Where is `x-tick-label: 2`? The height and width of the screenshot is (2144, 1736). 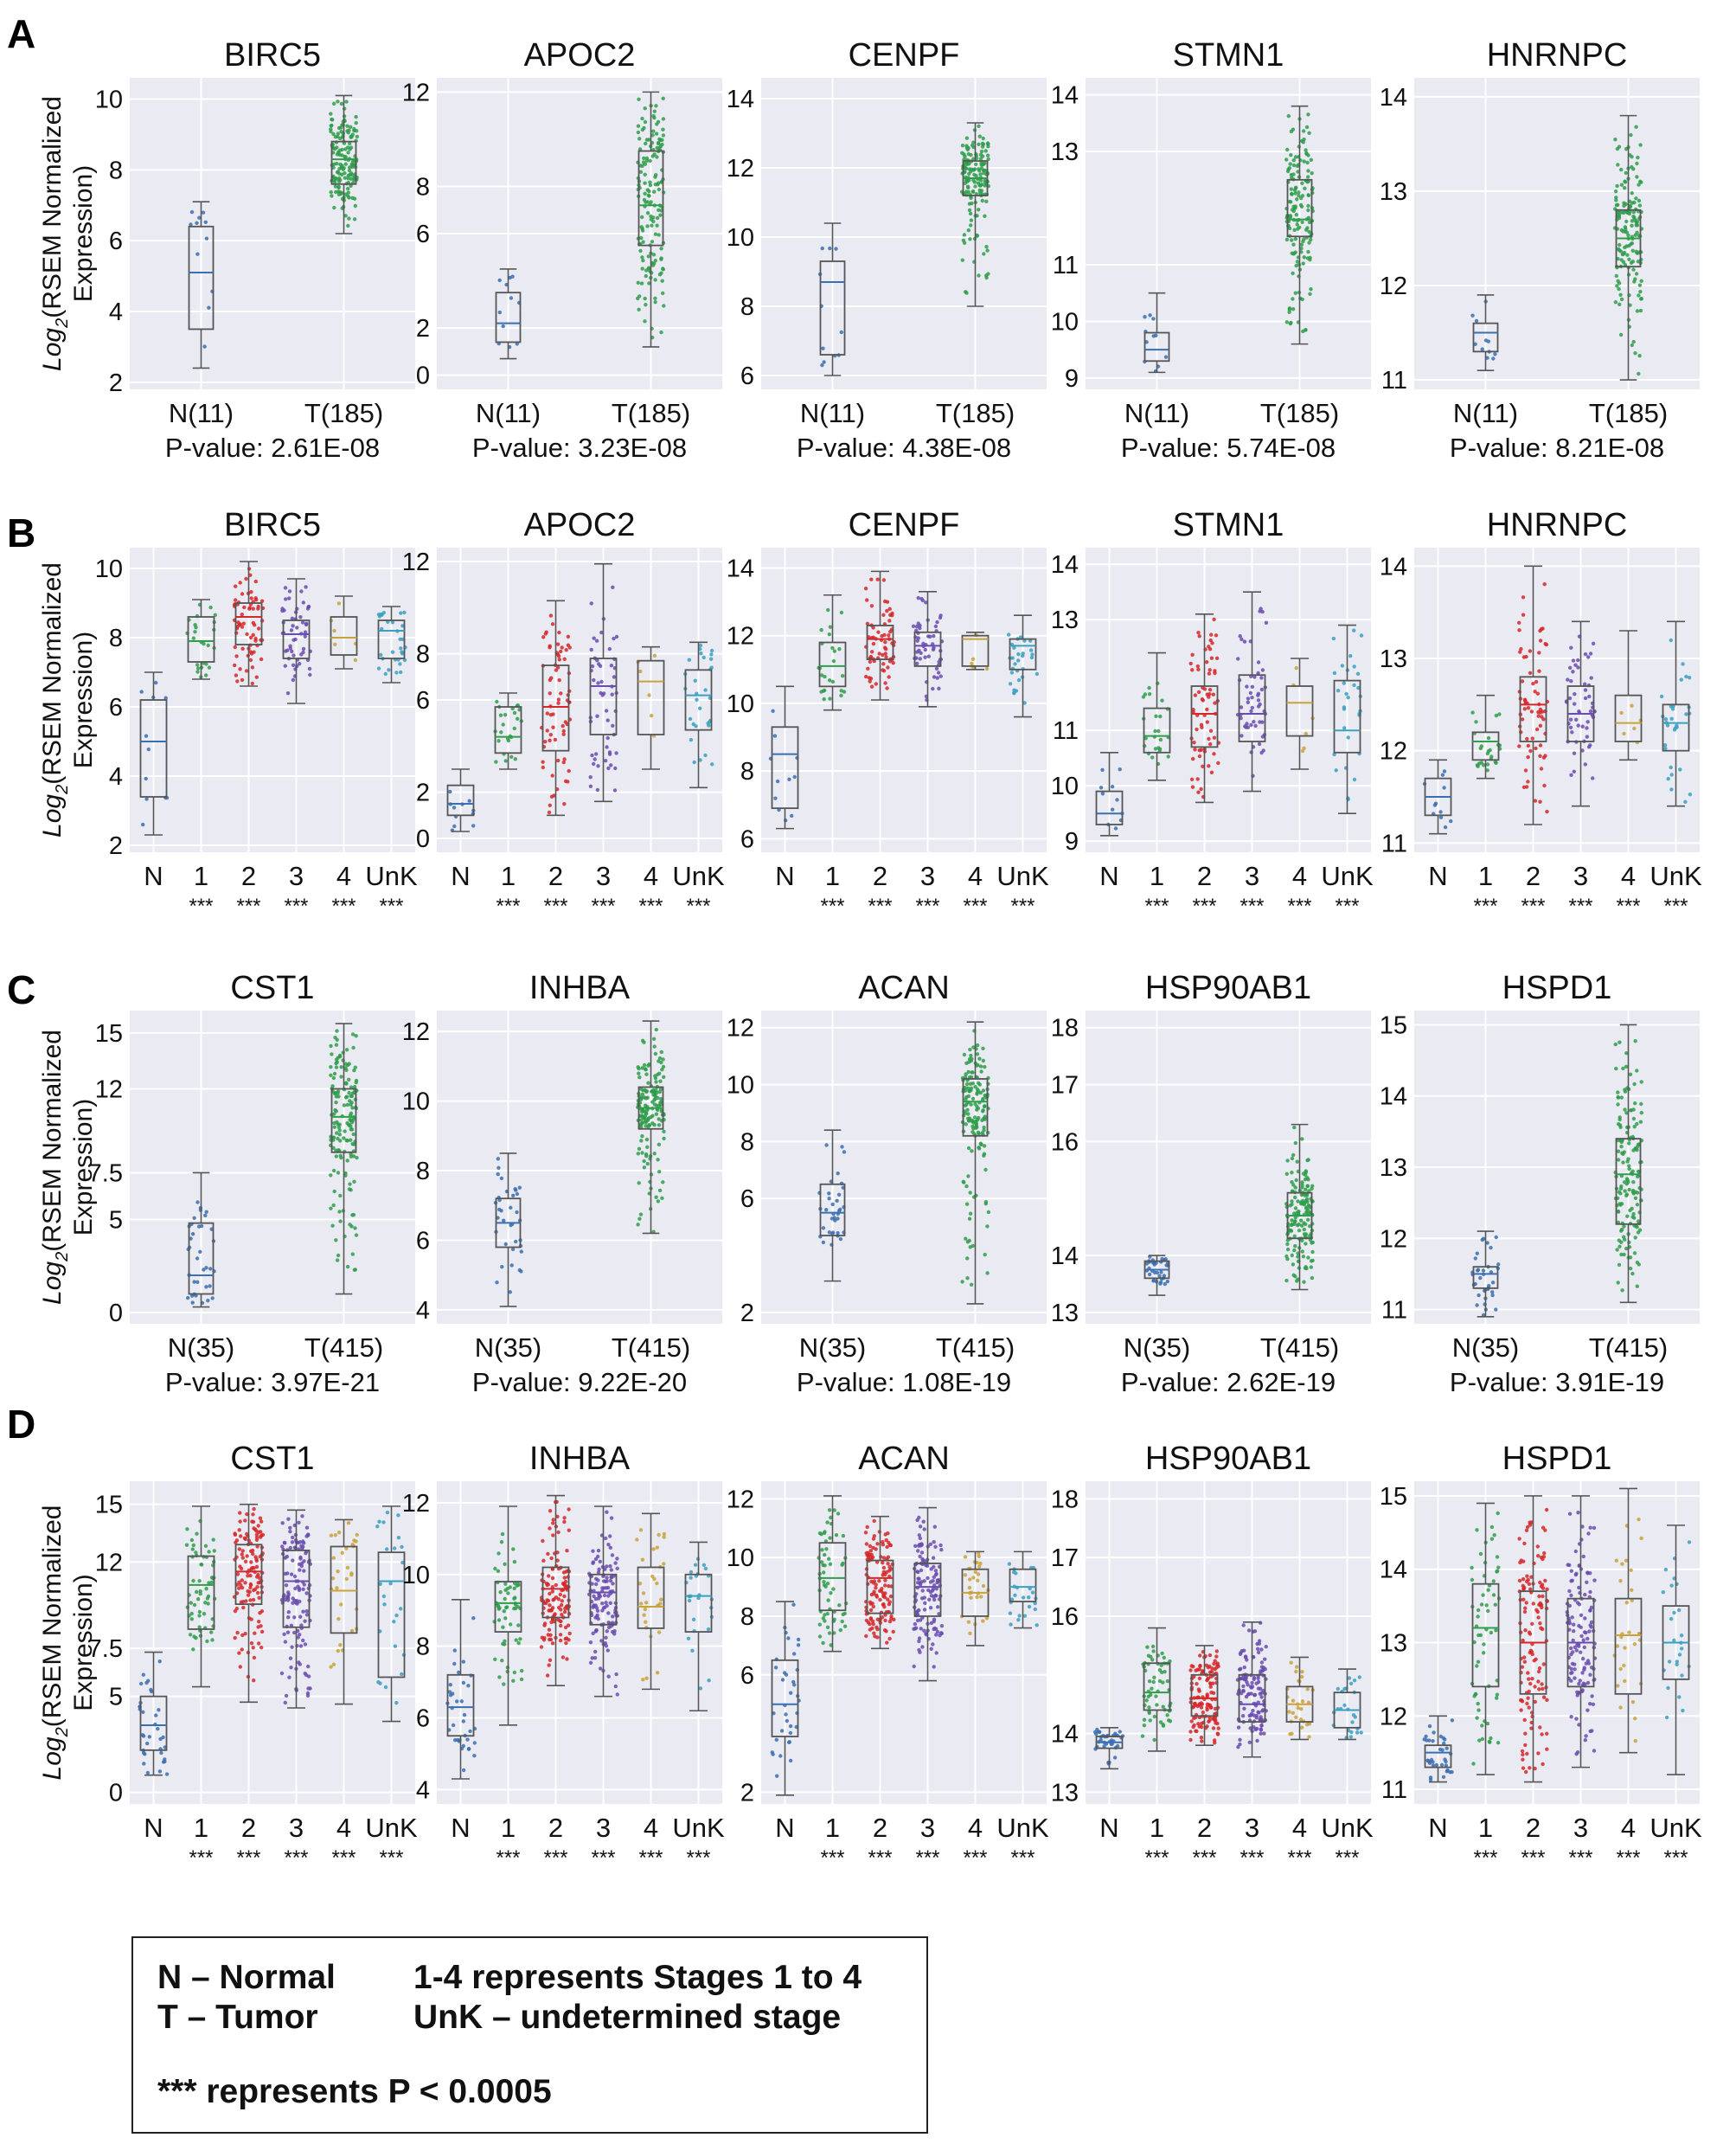
x-tick-label: 2 is located at coordinates (249, 1828).